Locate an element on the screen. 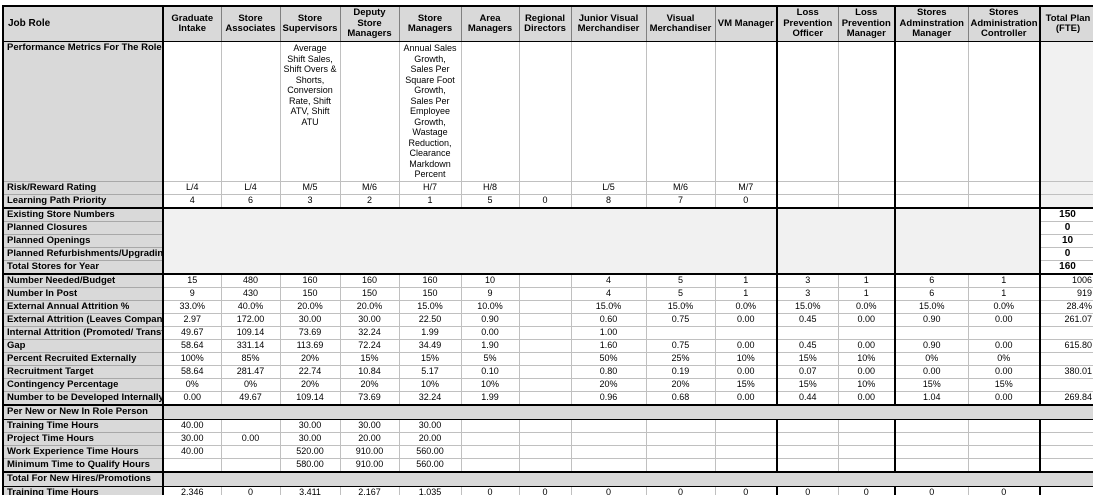  table-cell: 0.19 is located at coordinates (680, 371).